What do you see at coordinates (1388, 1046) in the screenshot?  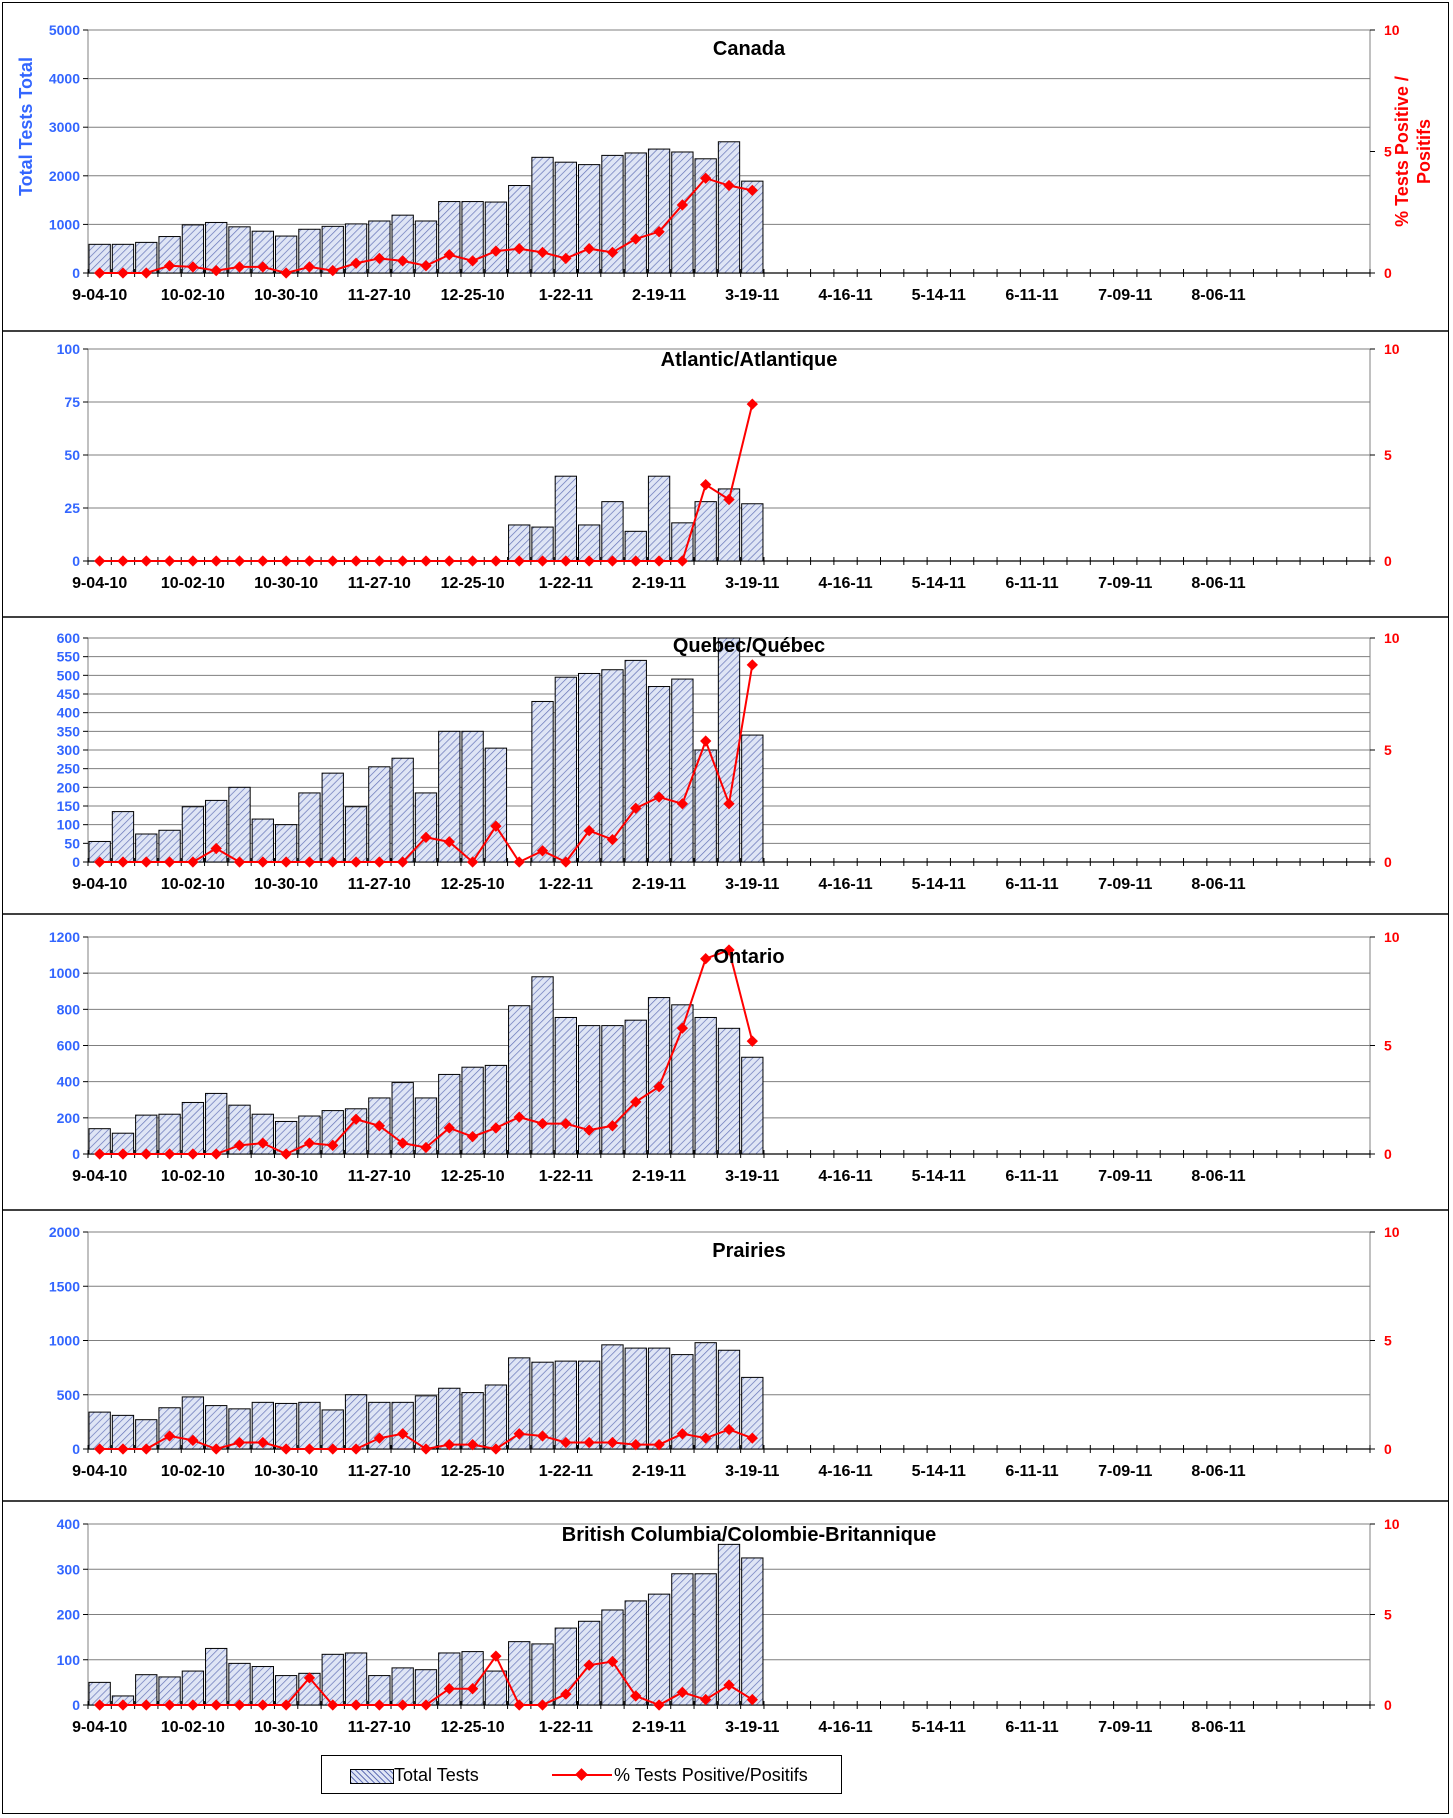 I see `y2-tick-label: 5` at bounding box center [1388, 1046].